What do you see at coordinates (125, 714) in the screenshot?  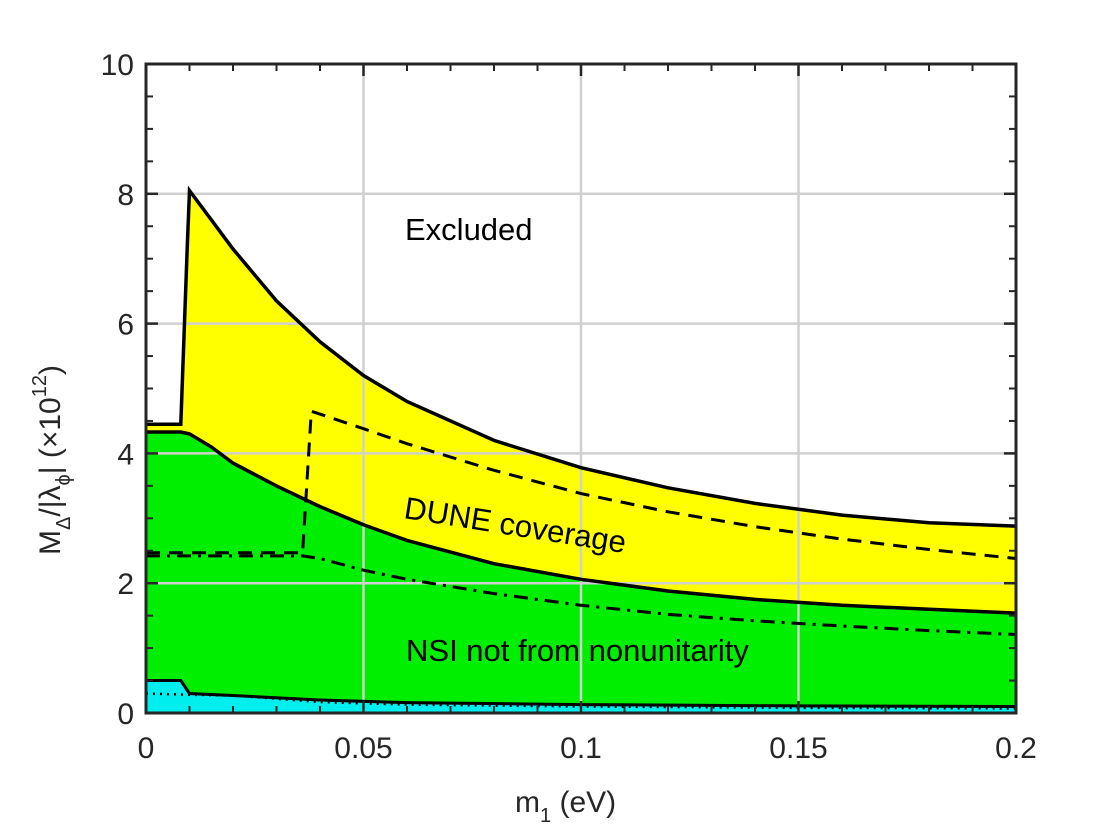 I see `y-tick-label: 0` at bounding box center [125, 714].